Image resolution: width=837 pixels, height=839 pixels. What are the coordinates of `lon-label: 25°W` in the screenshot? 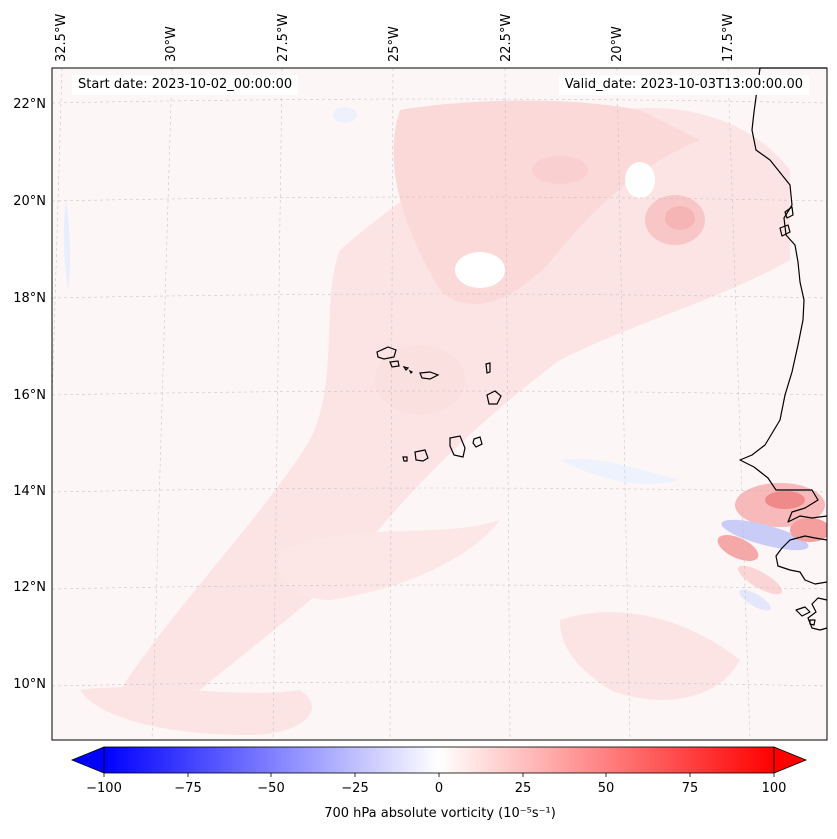 It's located at (394, 44).